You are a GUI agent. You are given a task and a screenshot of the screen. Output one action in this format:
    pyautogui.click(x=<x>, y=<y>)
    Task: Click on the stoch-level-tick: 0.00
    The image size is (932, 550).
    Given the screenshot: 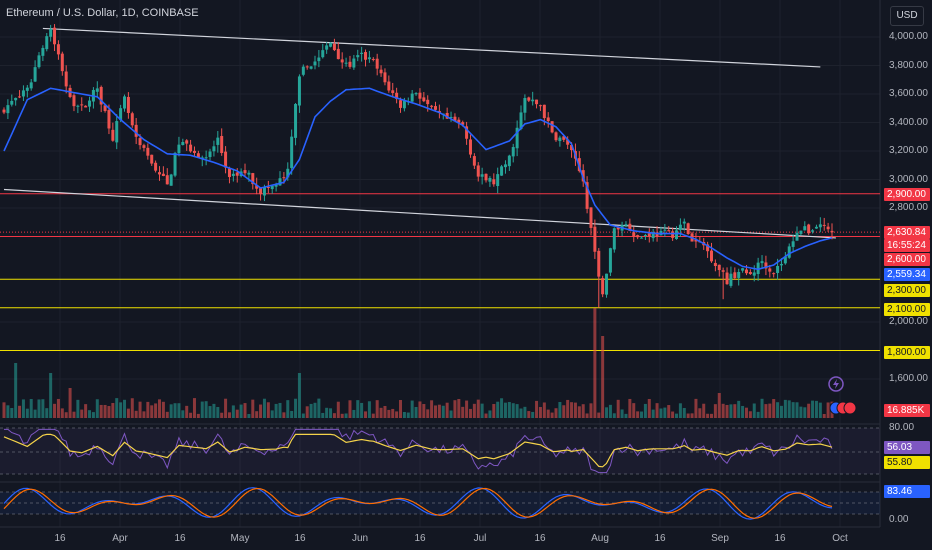 What is the action you would take?
    pyautogui.click(x=899, y=519)
    